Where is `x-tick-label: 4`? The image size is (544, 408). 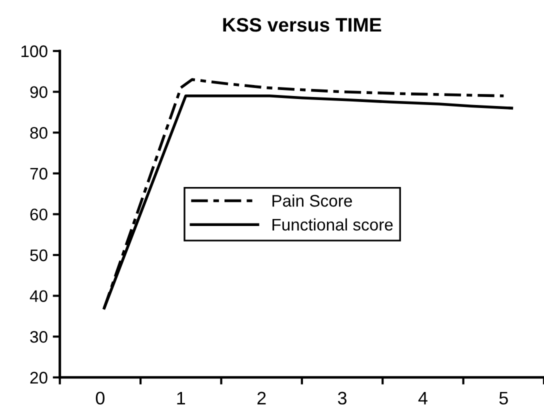 x-tick-label: 4 is located at coordinates (423, 398).